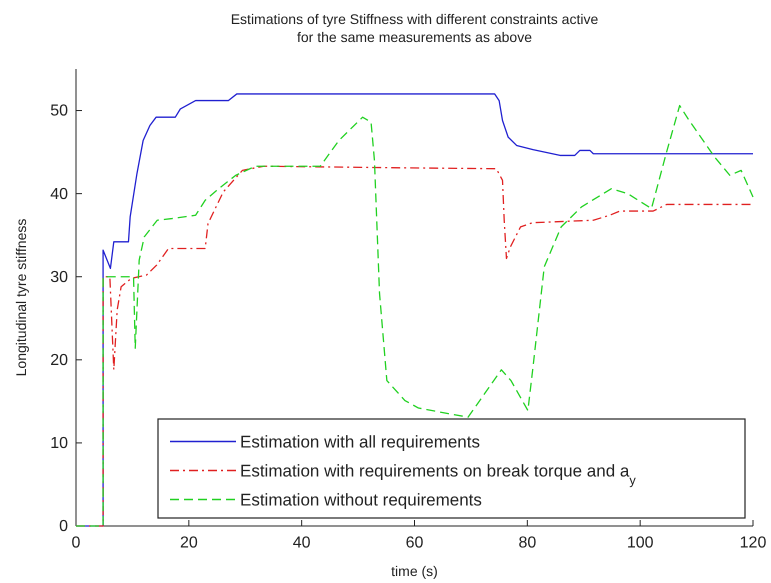  Describe the element at coordinates (76, 543) in the screenshot. I see `x-tick-label: 0` at that location.